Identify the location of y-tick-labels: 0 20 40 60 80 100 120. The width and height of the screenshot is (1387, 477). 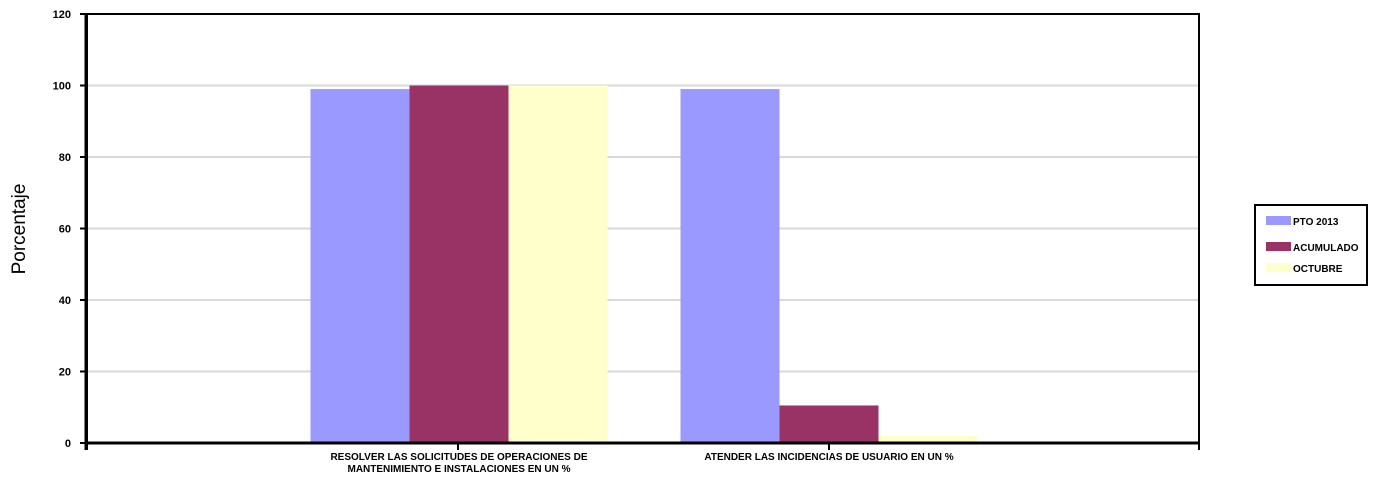
(70, 229).